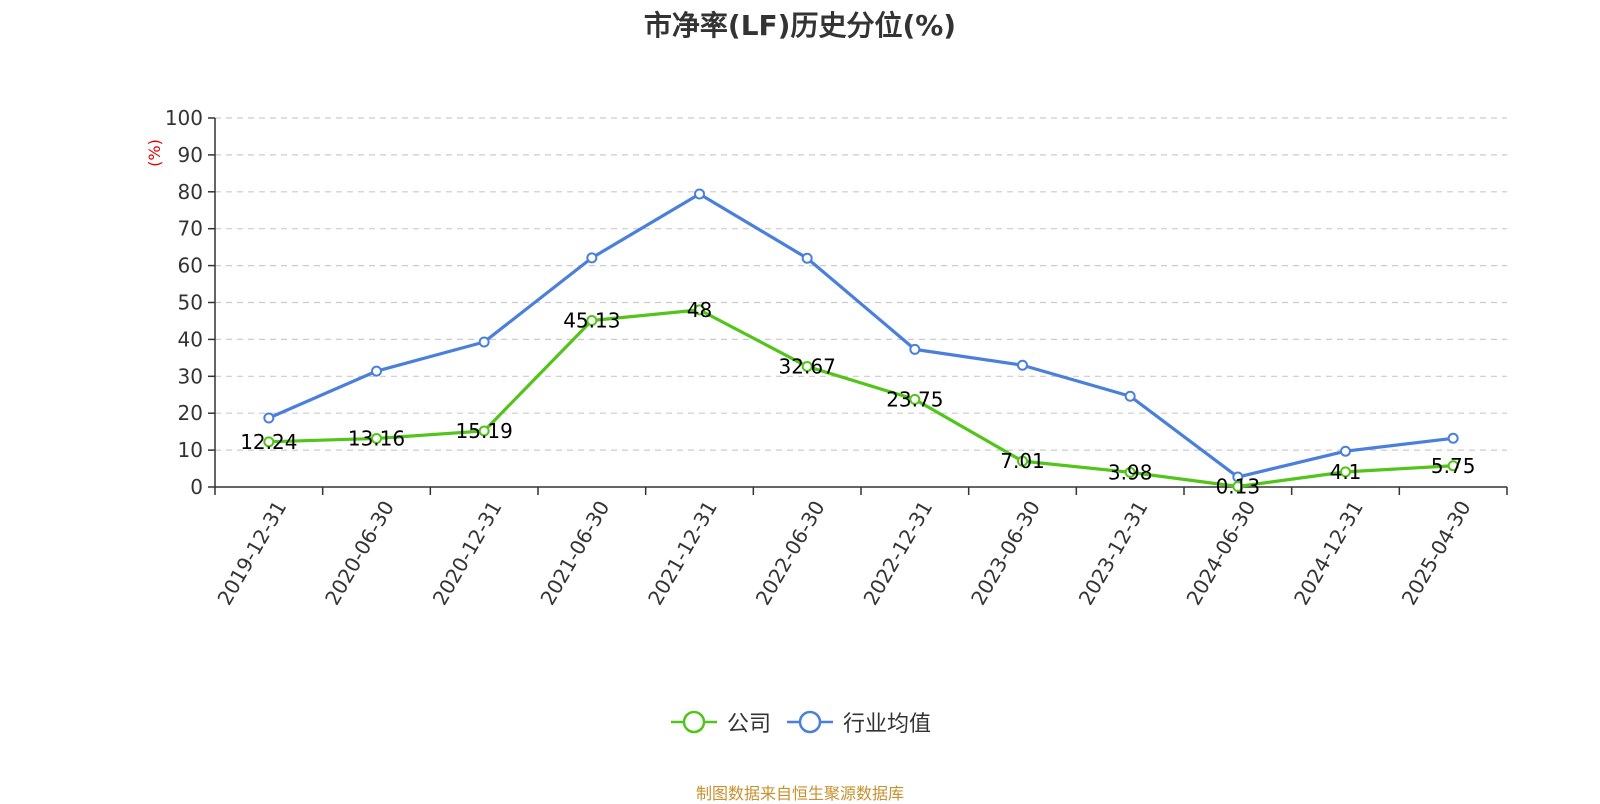 The width and height of the screenshot is (1600, 804). Describe the element at coordinates (748, 724) in the screenshot. I see `legend-label: 公司` at that location.